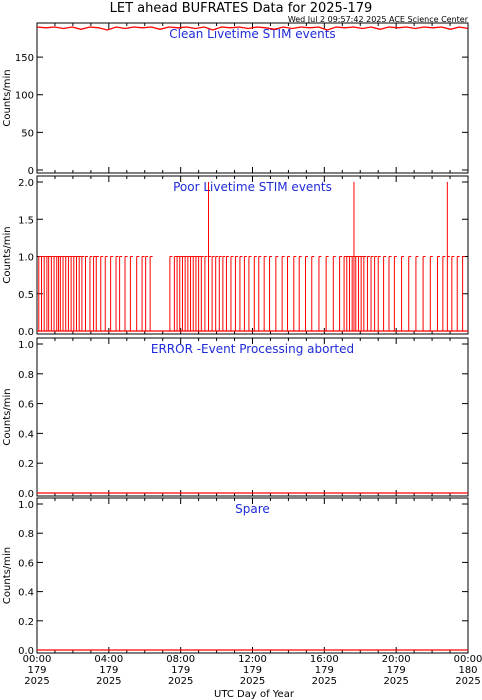 This screenshot has width=482, height=700. What do you see at coordinates (252, 187) in the screenshot?
I see `panel-title: Poor Livetime STIM events` at bounding box center [252, 187].